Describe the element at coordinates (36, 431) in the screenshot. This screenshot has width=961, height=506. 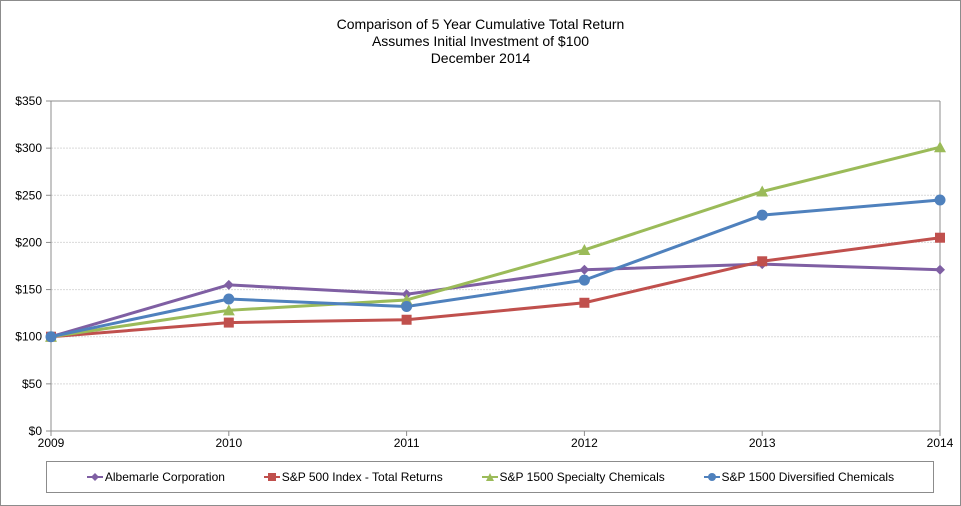
I see `y-tick-label: $0` at that location.